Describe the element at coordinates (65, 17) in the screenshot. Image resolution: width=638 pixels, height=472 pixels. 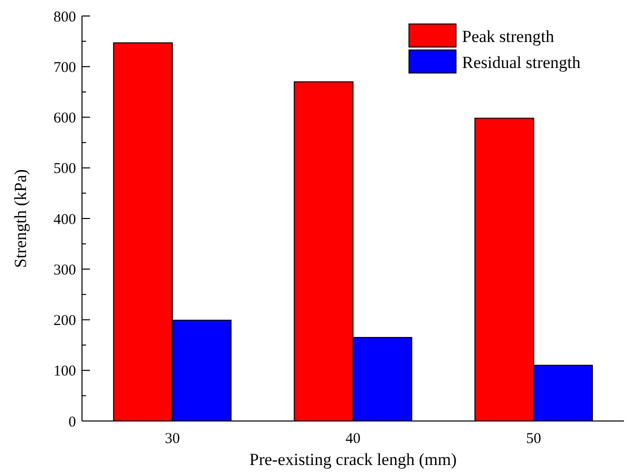
I see `y-tick-label: 800` at that location.